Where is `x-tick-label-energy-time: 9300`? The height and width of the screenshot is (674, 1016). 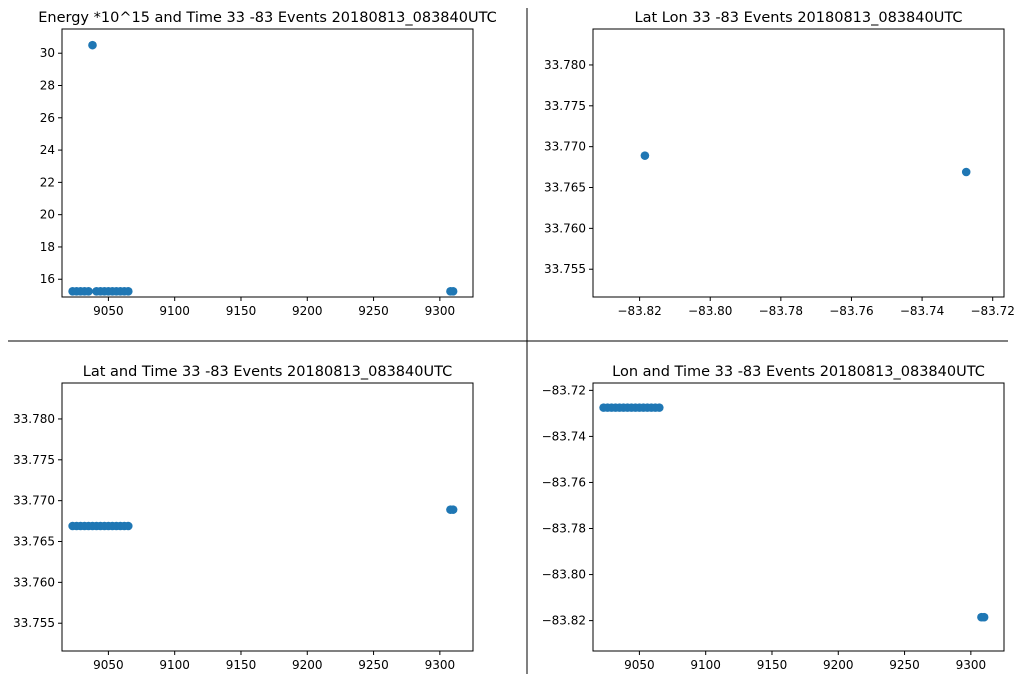 x-tick-label-energy-time: 9300 is located at coordinates (440, 311).